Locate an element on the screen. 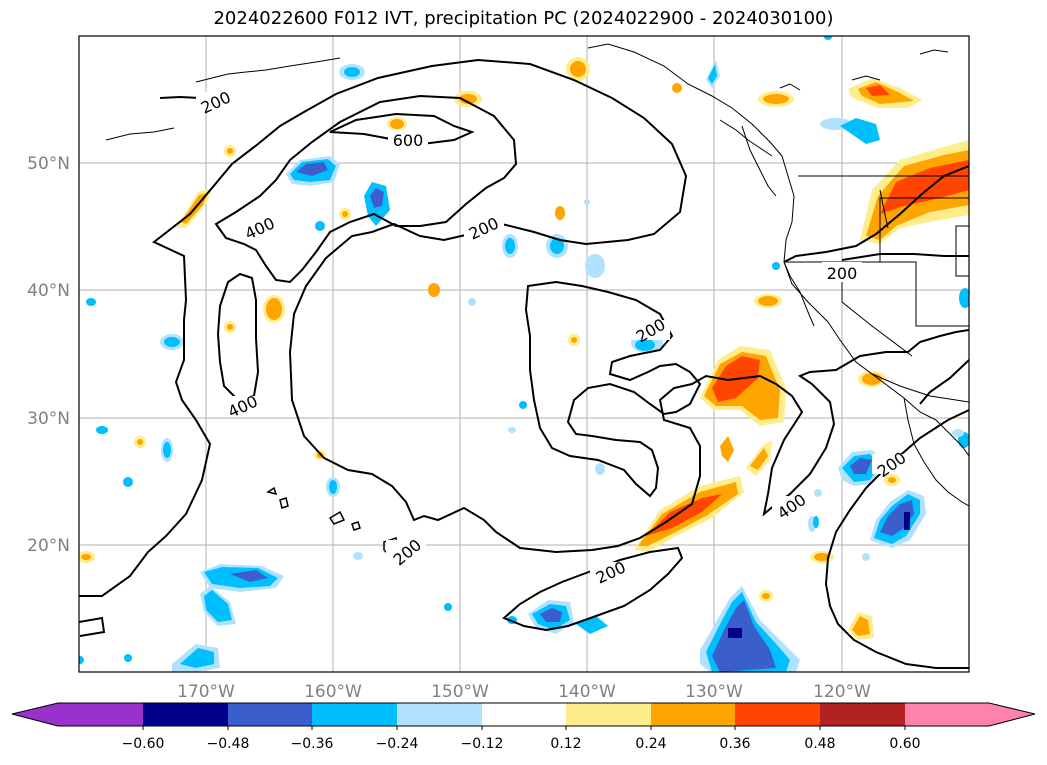 The image size is (1047, 765). lat-label: 40°N is located at coordinates (48, 291).